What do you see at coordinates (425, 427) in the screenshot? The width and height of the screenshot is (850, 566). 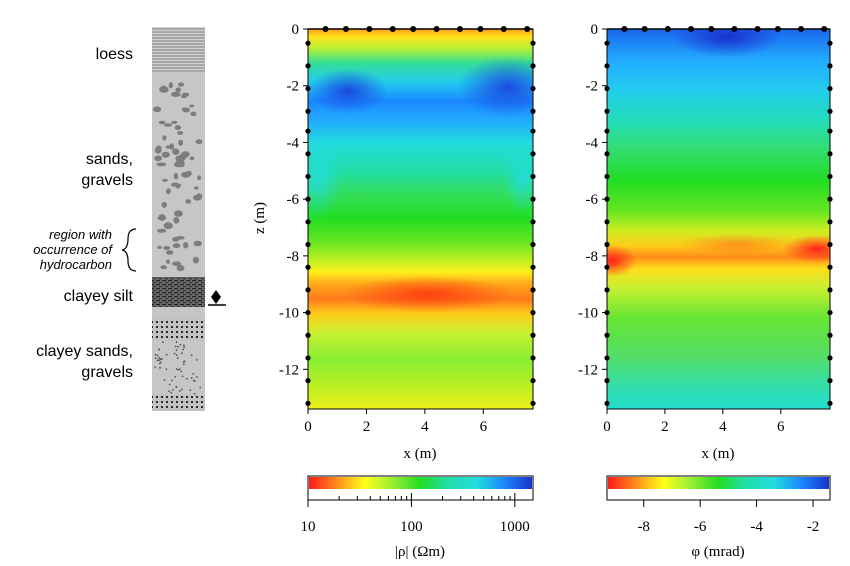 I see `x-tick-label: 4` at bounding box center [425, 427].